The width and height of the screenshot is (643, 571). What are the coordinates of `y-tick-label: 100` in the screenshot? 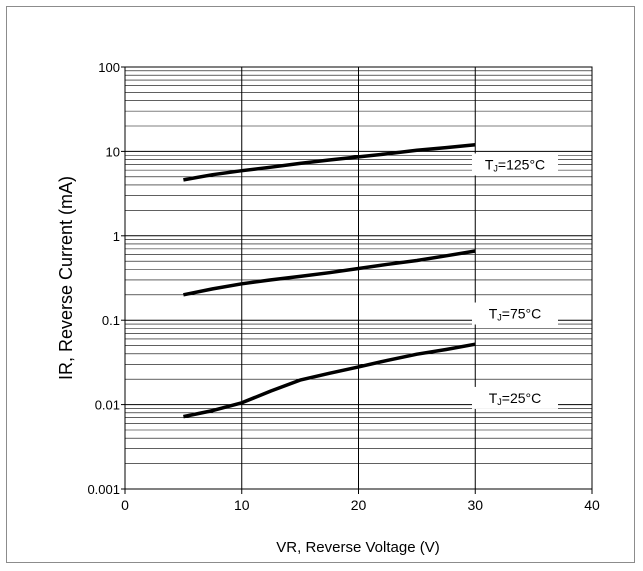 It's located at (109, 67).